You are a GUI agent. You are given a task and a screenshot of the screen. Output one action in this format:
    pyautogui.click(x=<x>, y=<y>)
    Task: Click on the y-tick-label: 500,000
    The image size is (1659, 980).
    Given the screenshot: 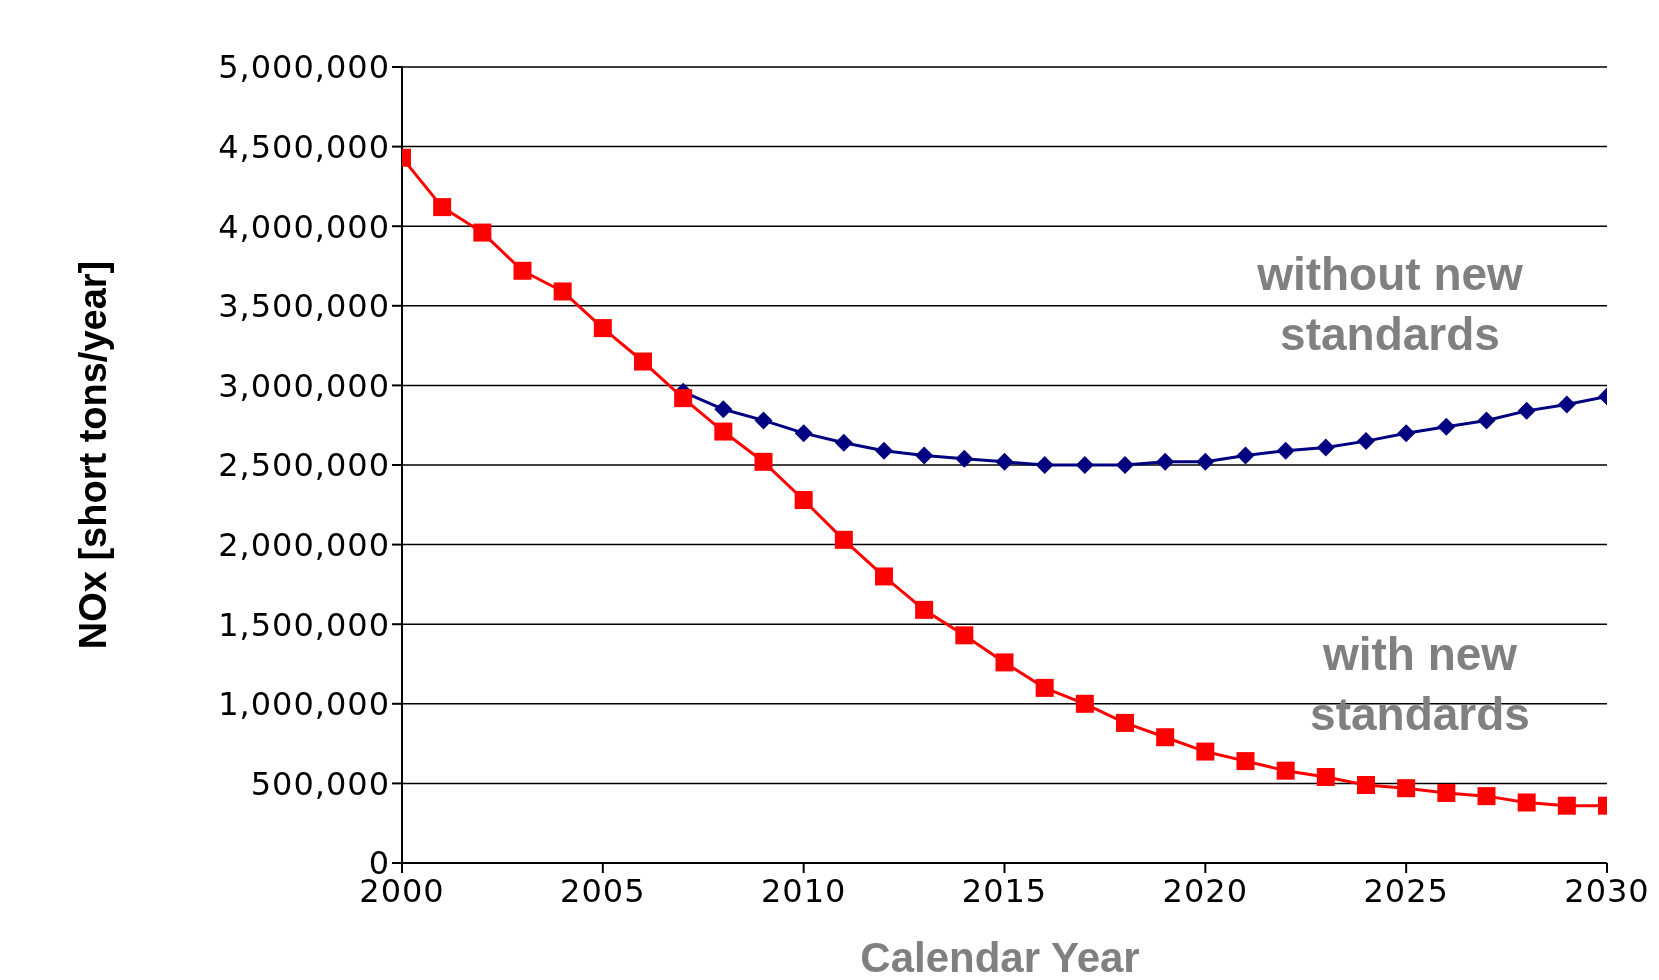 What is the action you would take?
    pyautogui.click(x=320, y=783)
    